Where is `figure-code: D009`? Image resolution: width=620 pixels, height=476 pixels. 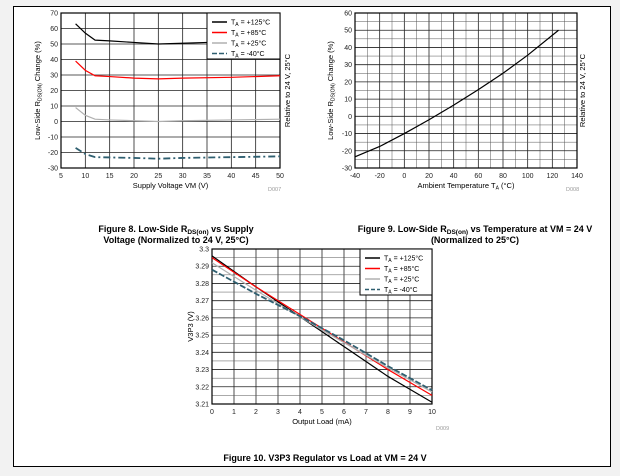
figure-code: D009 is located at coordinates (442, 429).